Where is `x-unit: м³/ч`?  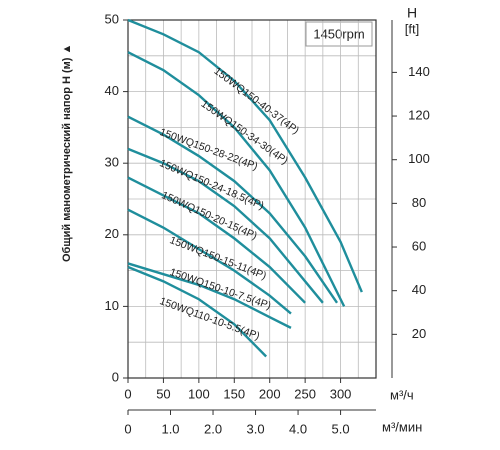
x-unit: м³/ч is located at coordinates (402, 394).